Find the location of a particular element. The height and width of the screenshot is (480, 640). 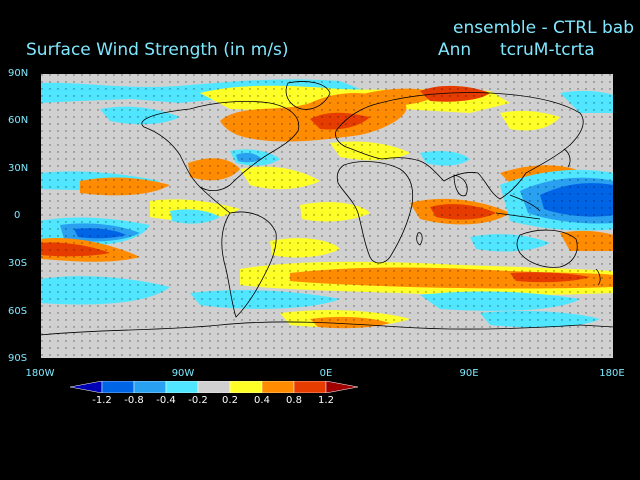

lat-label-eq: 0 is located at coordinates (17, 215).